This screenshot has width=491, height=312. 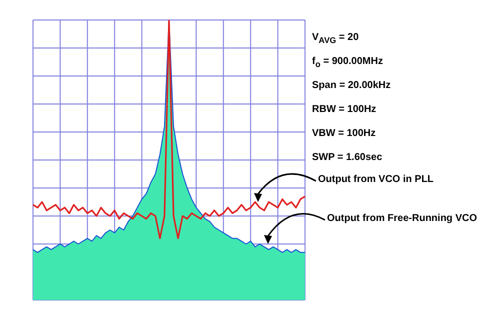 I want to click on series-label: Output from VCO in PLL, so click(x=376, y=179).